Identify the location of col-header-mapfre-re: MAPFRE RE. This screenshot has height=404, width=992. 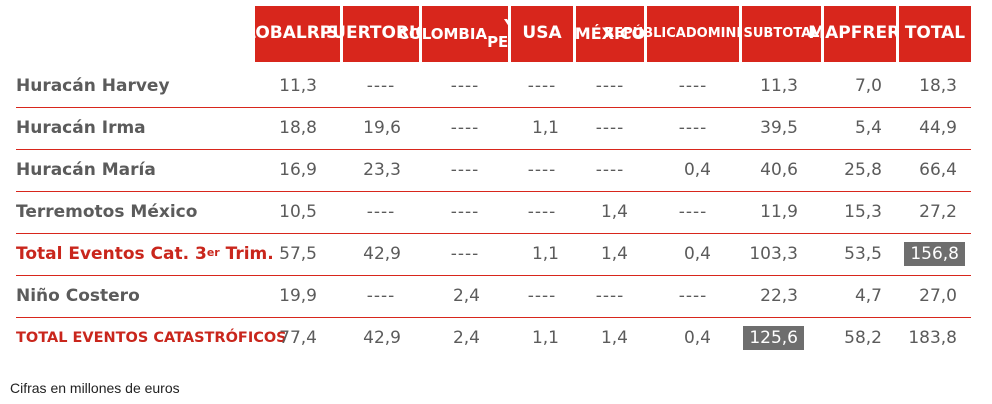
(860, 34).